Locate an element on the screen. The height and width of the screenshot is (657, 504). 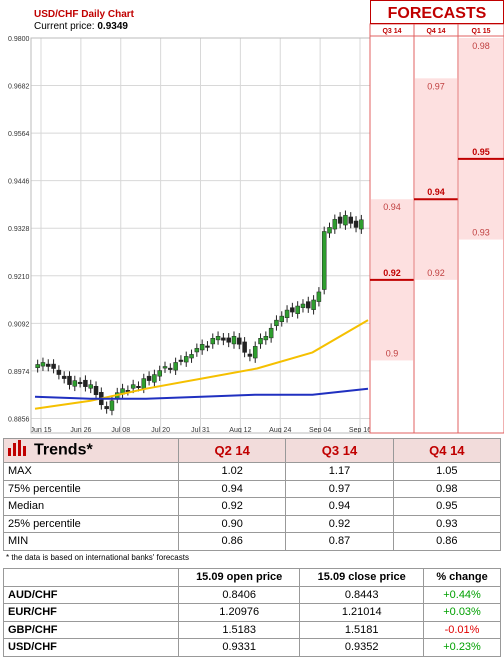
fx-pair: GBP/CHF is located at coordinates (91, 629).